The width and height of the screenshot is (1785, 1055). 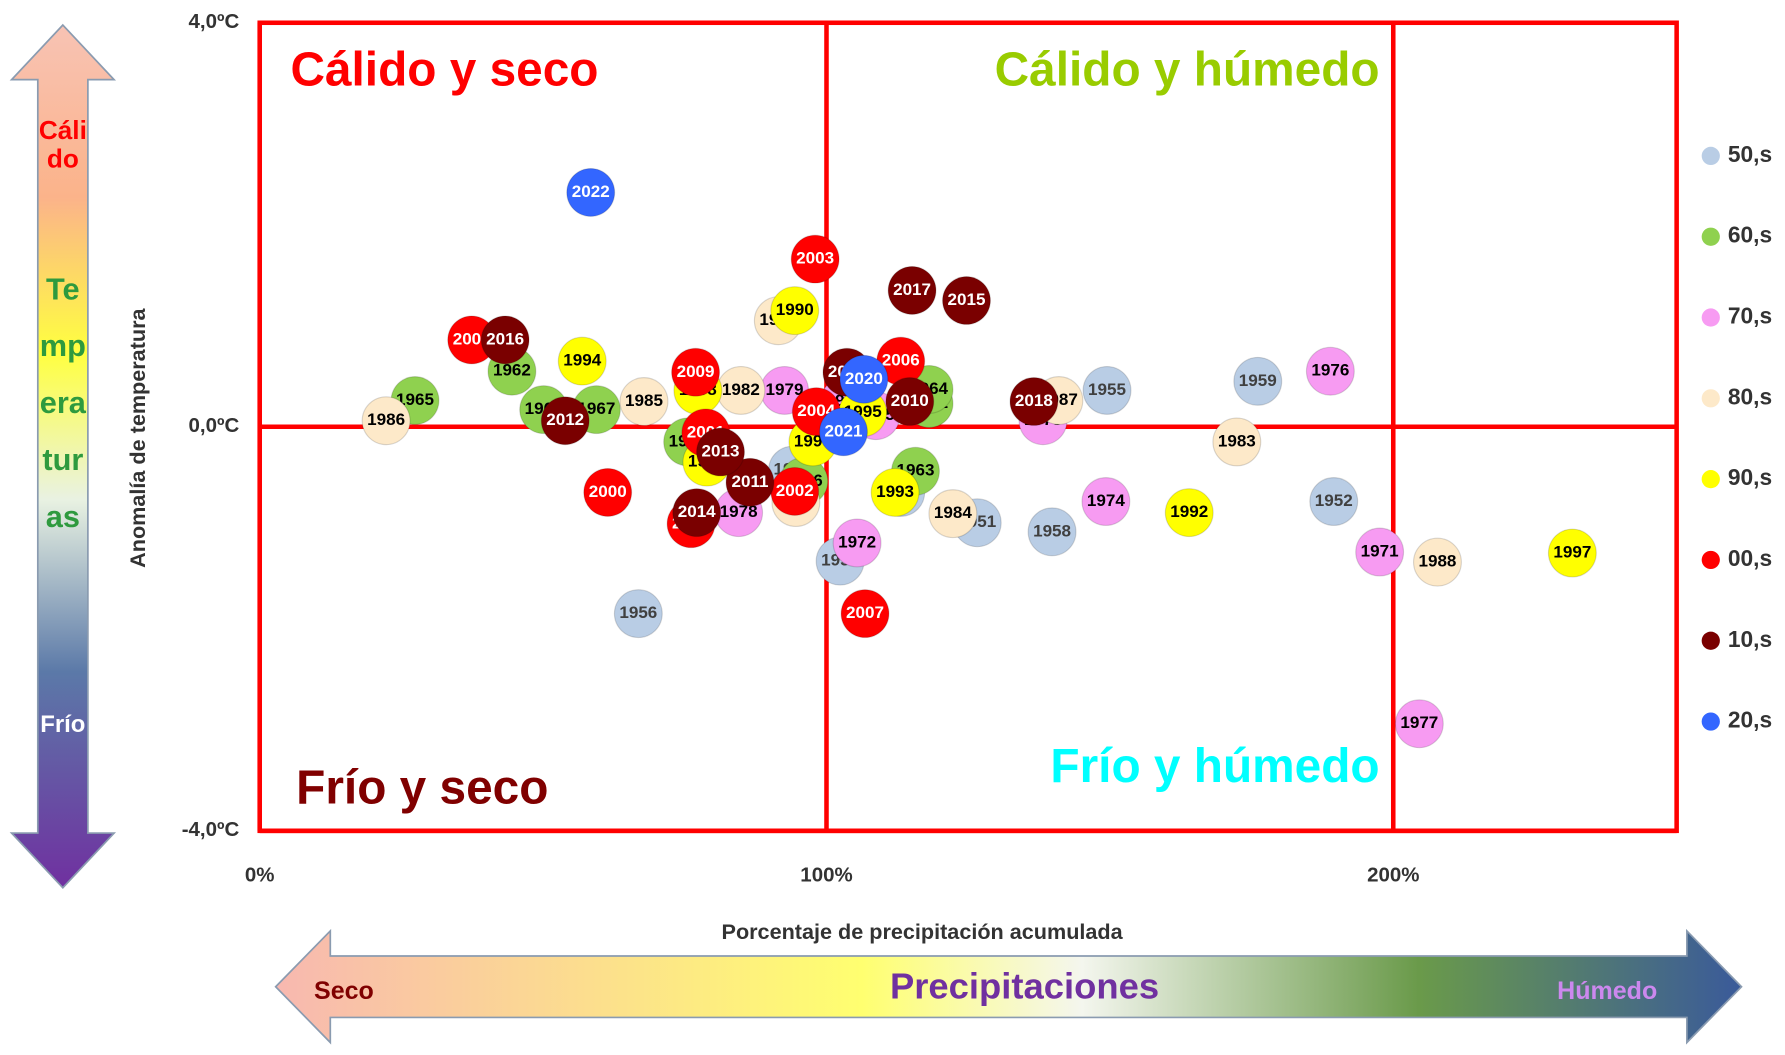 I want to click on bubble-label: 2006, so click(x=901, y=360).